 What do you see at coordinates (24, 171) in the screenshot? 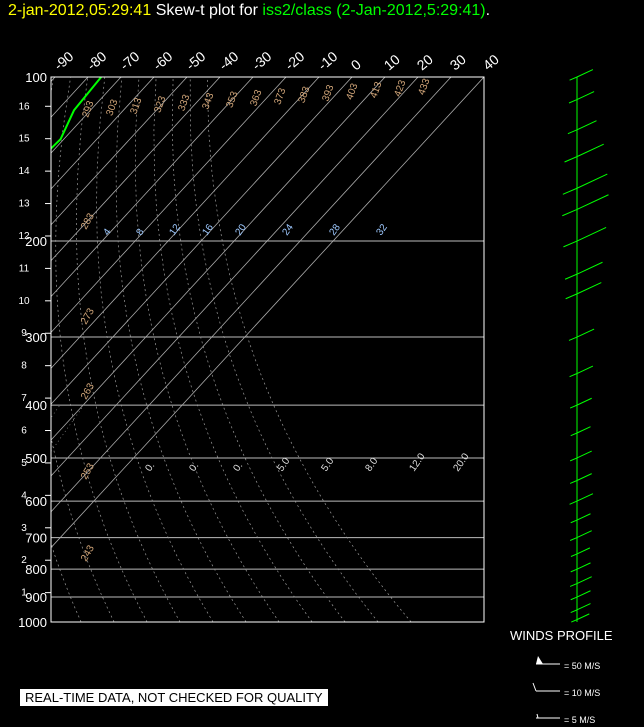
I see `height-tick-label: 14` at bounding box center [24, 171].